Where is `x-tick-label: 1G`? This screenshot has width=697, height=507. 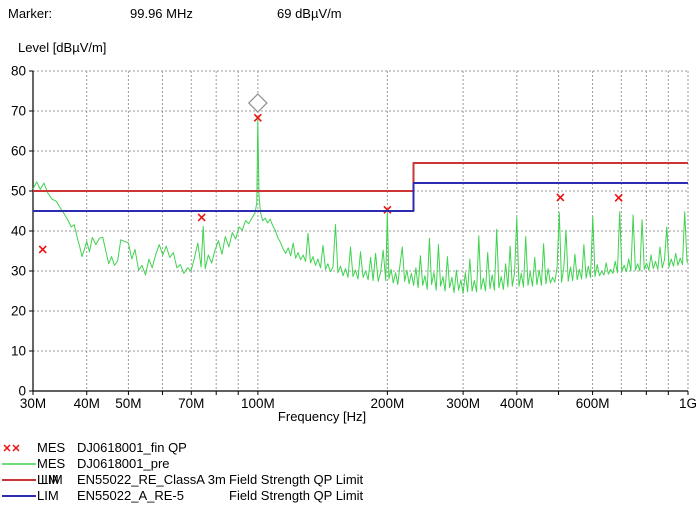
x-tick-label: 1G is located at coordinates (688, 403).